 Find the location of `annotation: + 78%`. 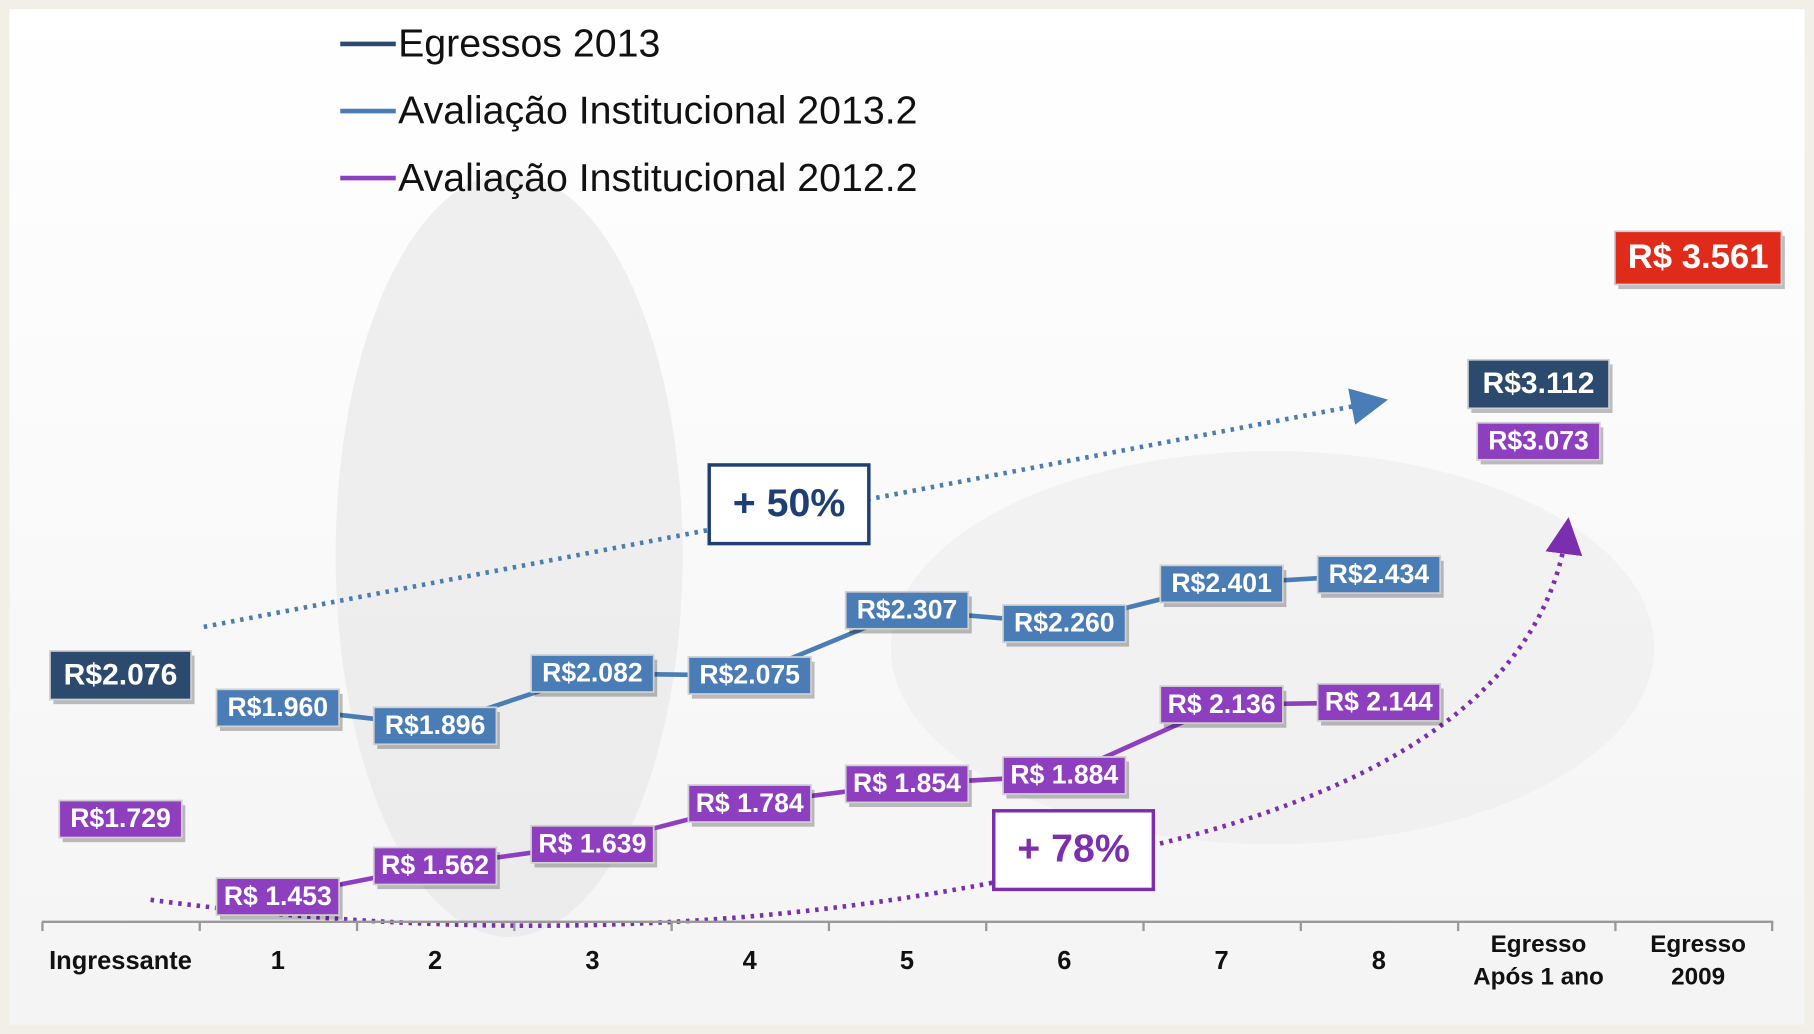

annotation: + 78% is located at coordinates (1073, 849).